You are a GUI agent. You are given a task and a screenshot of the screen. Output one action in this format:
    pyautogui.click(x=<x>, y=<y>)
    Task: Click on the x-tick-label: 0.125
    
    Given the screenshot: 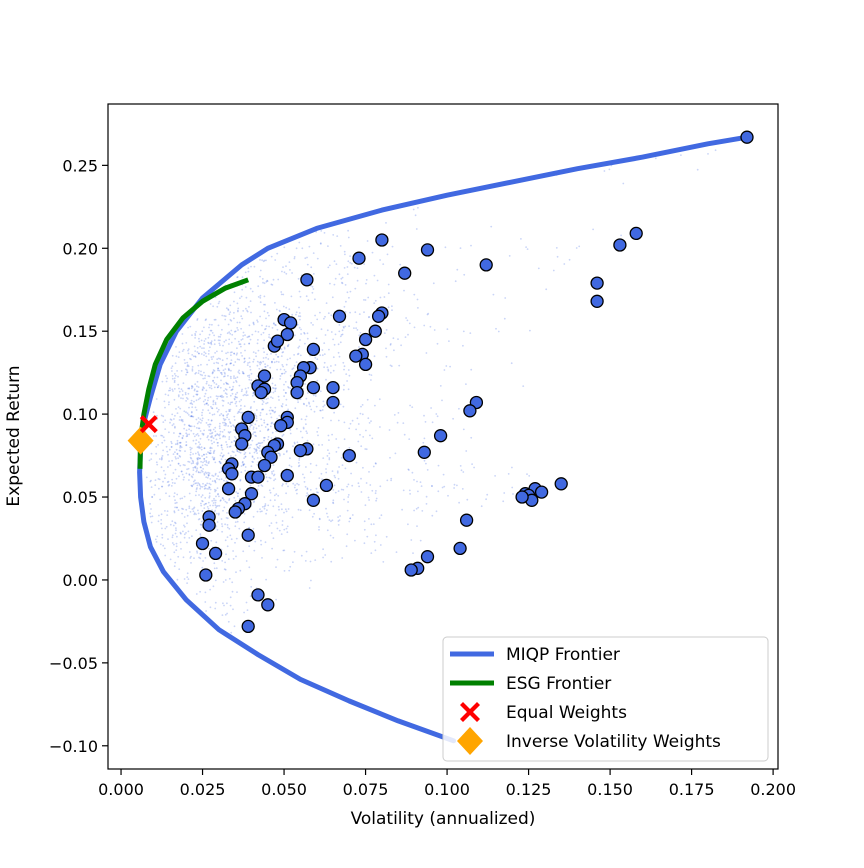 What is the action you would take?
    pyautogui.click(x=529, y=789)
    